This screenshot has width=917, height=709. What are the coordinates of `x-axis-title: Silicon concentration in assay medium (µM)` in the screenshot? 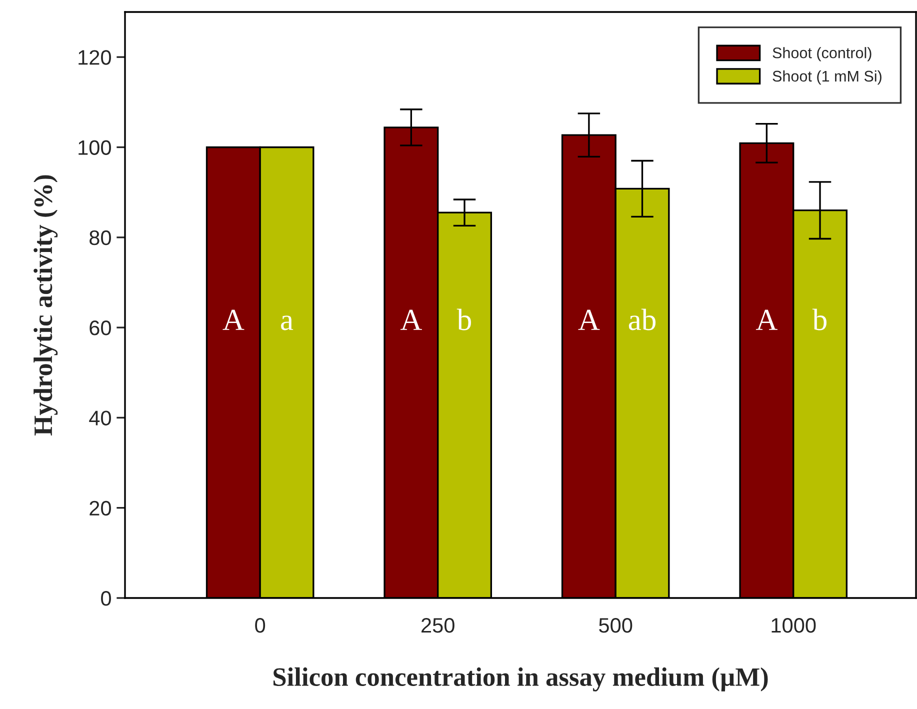 It's located at (521, 679).